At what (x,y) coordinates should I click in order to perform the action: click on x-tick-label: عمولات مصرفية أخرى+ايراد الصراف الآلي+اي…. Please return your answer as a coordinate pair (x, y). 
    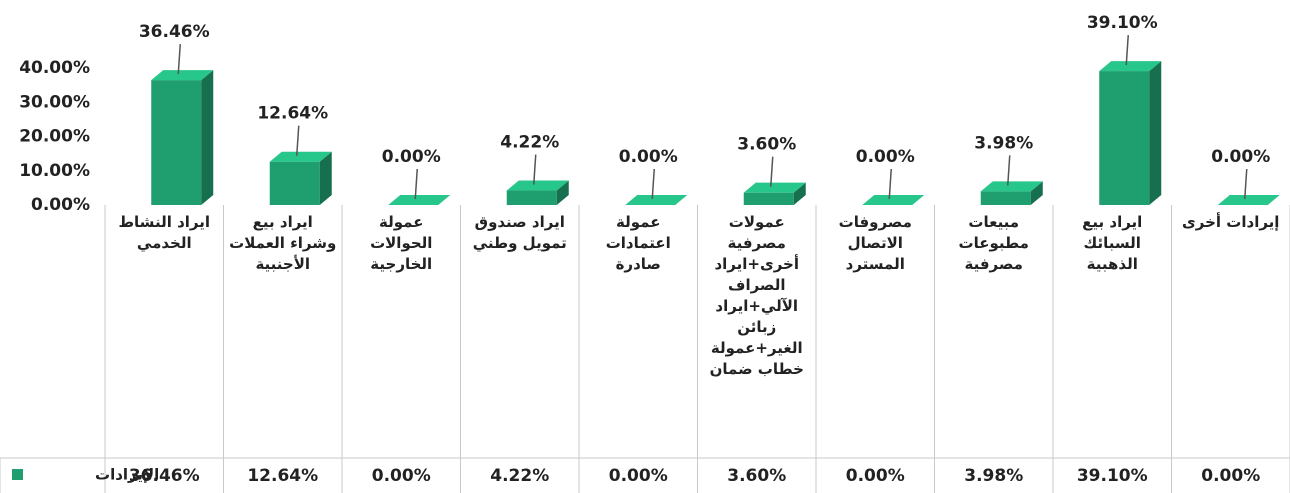
    Looking at the image, I should click on (756, 295).